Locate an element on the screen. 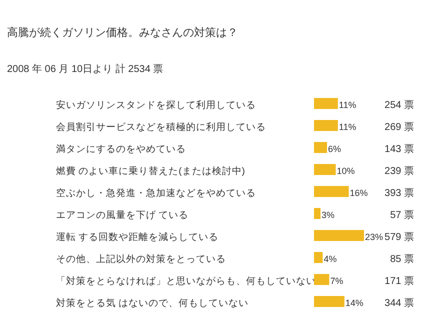 This screenshot has height=332, width=443. annotation: 85 票 is located at coordinates (402, 259).